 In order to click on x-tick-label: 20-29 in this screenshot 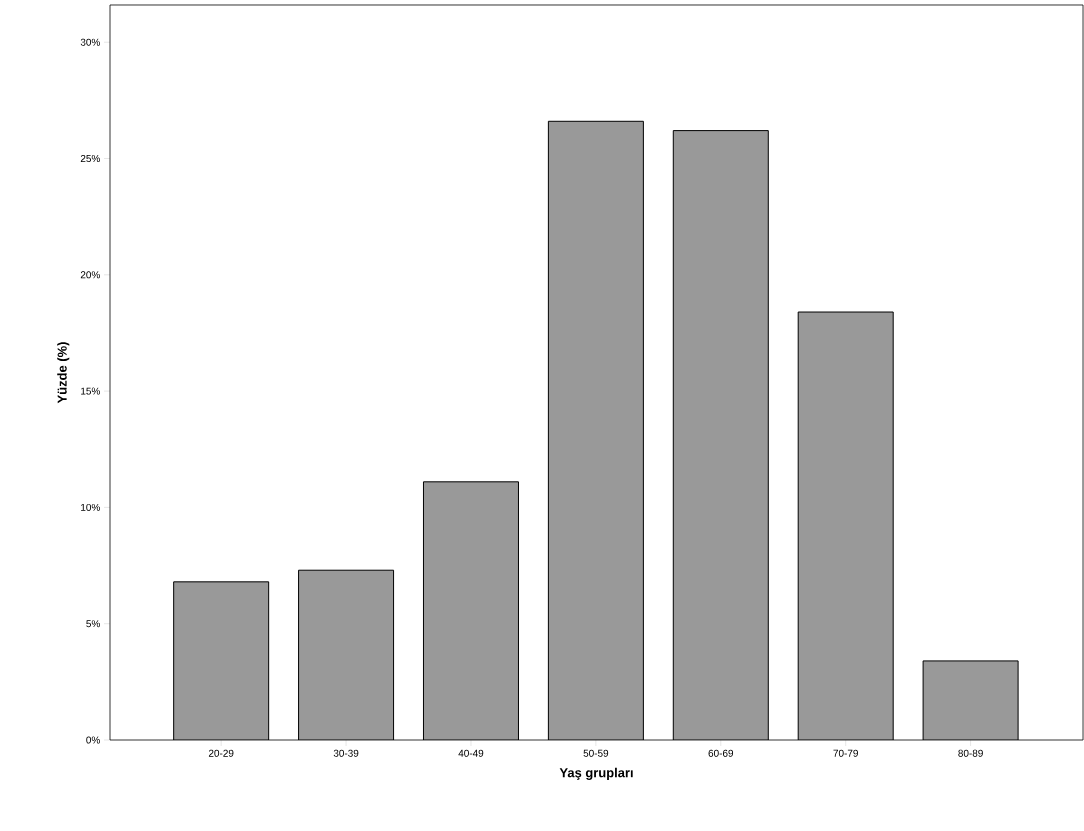, I will do `click(221, 753)`.